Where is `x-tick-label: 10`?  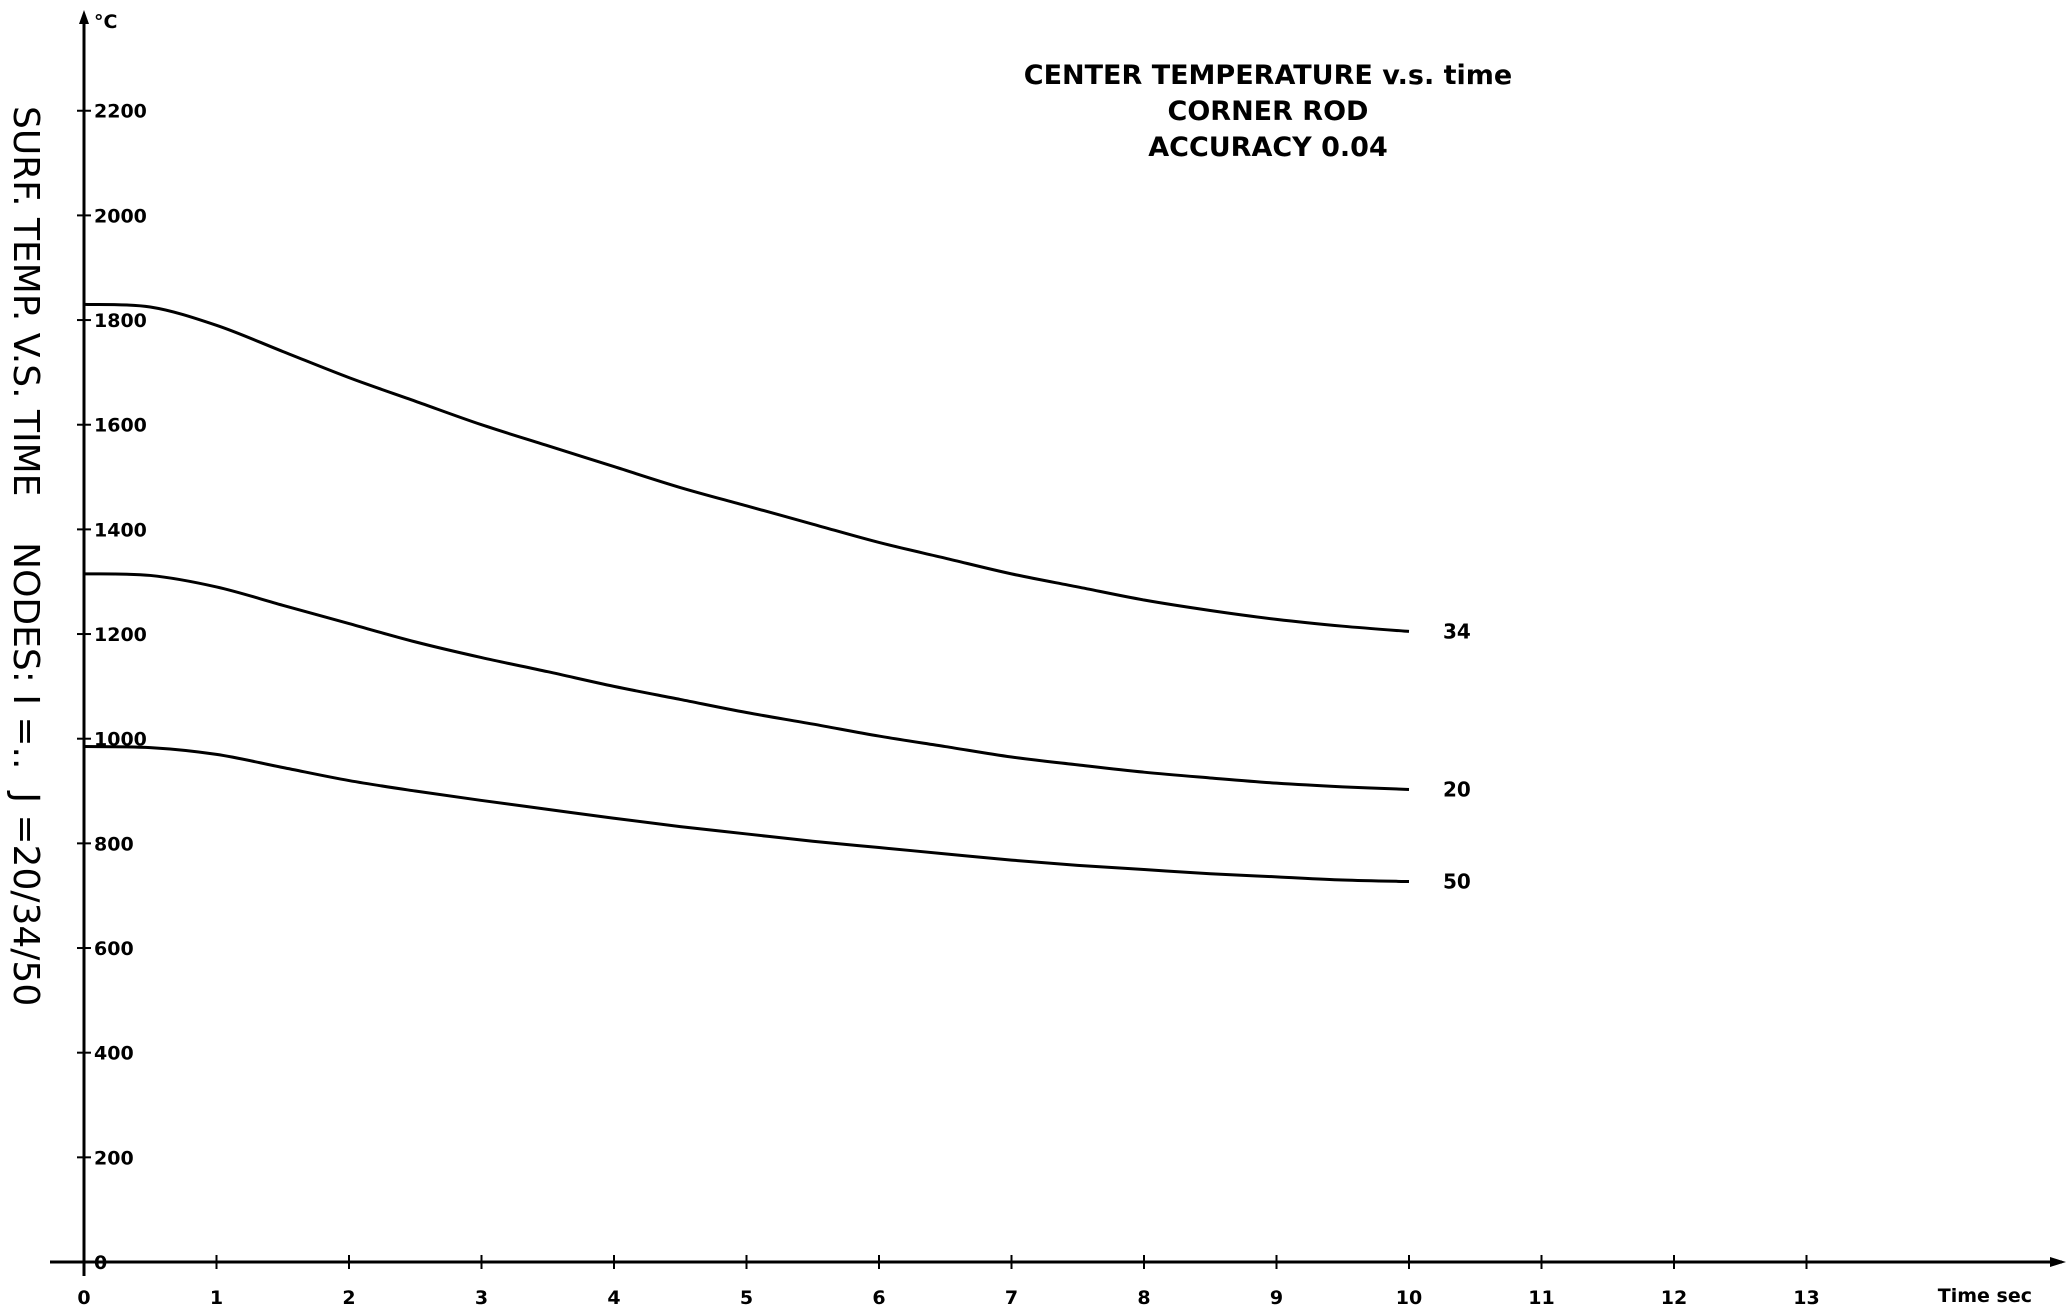 x-tick-label: 10 is located at coordinates (1409, 1298).